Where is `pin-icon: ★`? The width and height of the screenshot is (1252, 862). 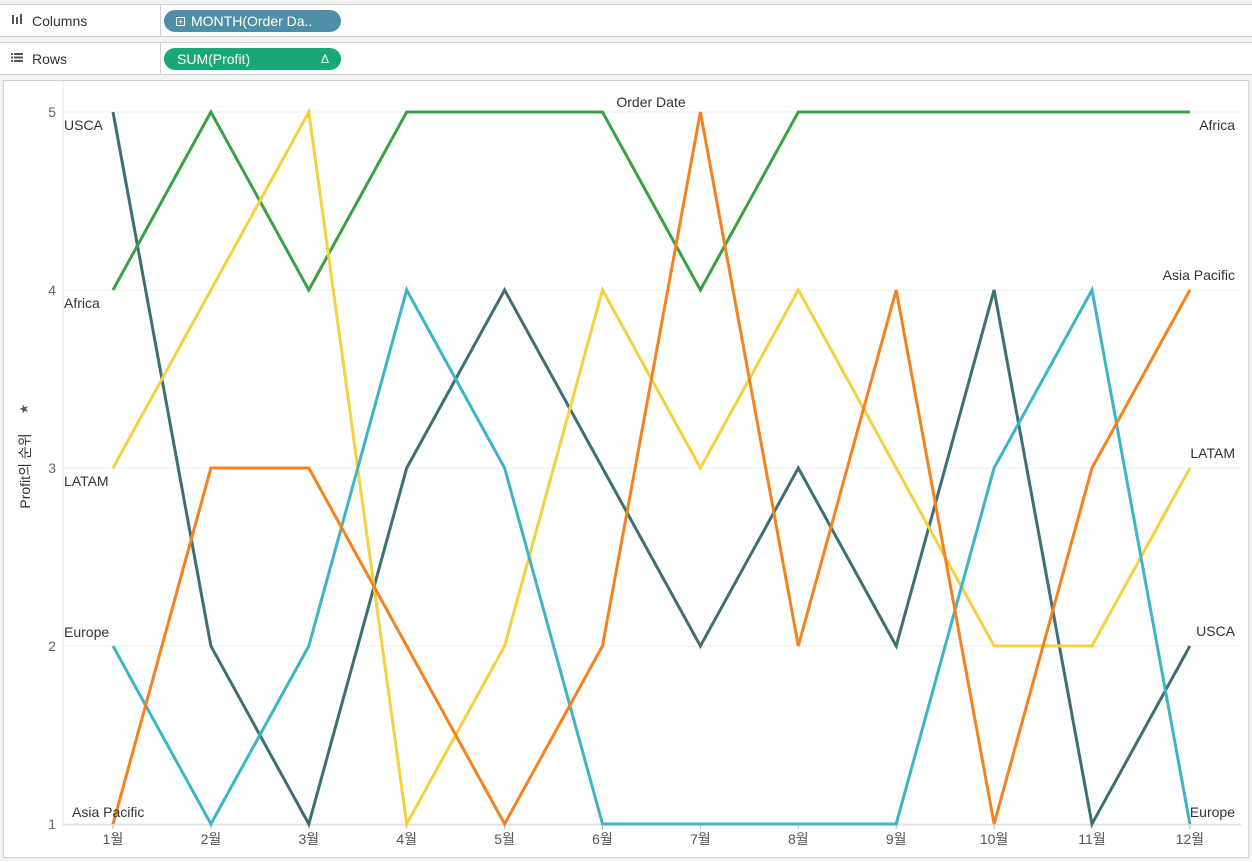 pin-icon: ★ is located at coordinates (24, 409).